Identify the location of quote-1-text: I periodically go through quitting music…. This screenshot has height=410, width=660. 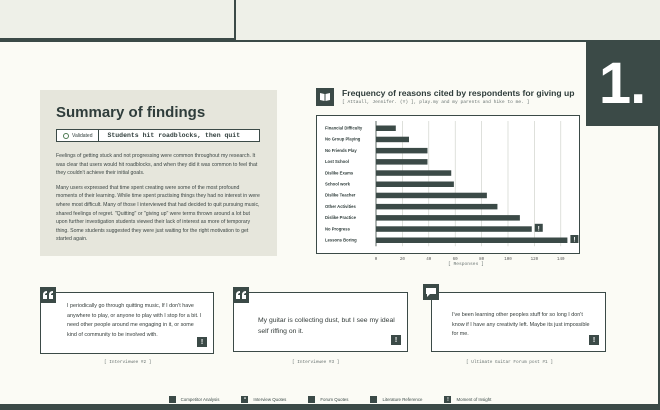
(134, 320).